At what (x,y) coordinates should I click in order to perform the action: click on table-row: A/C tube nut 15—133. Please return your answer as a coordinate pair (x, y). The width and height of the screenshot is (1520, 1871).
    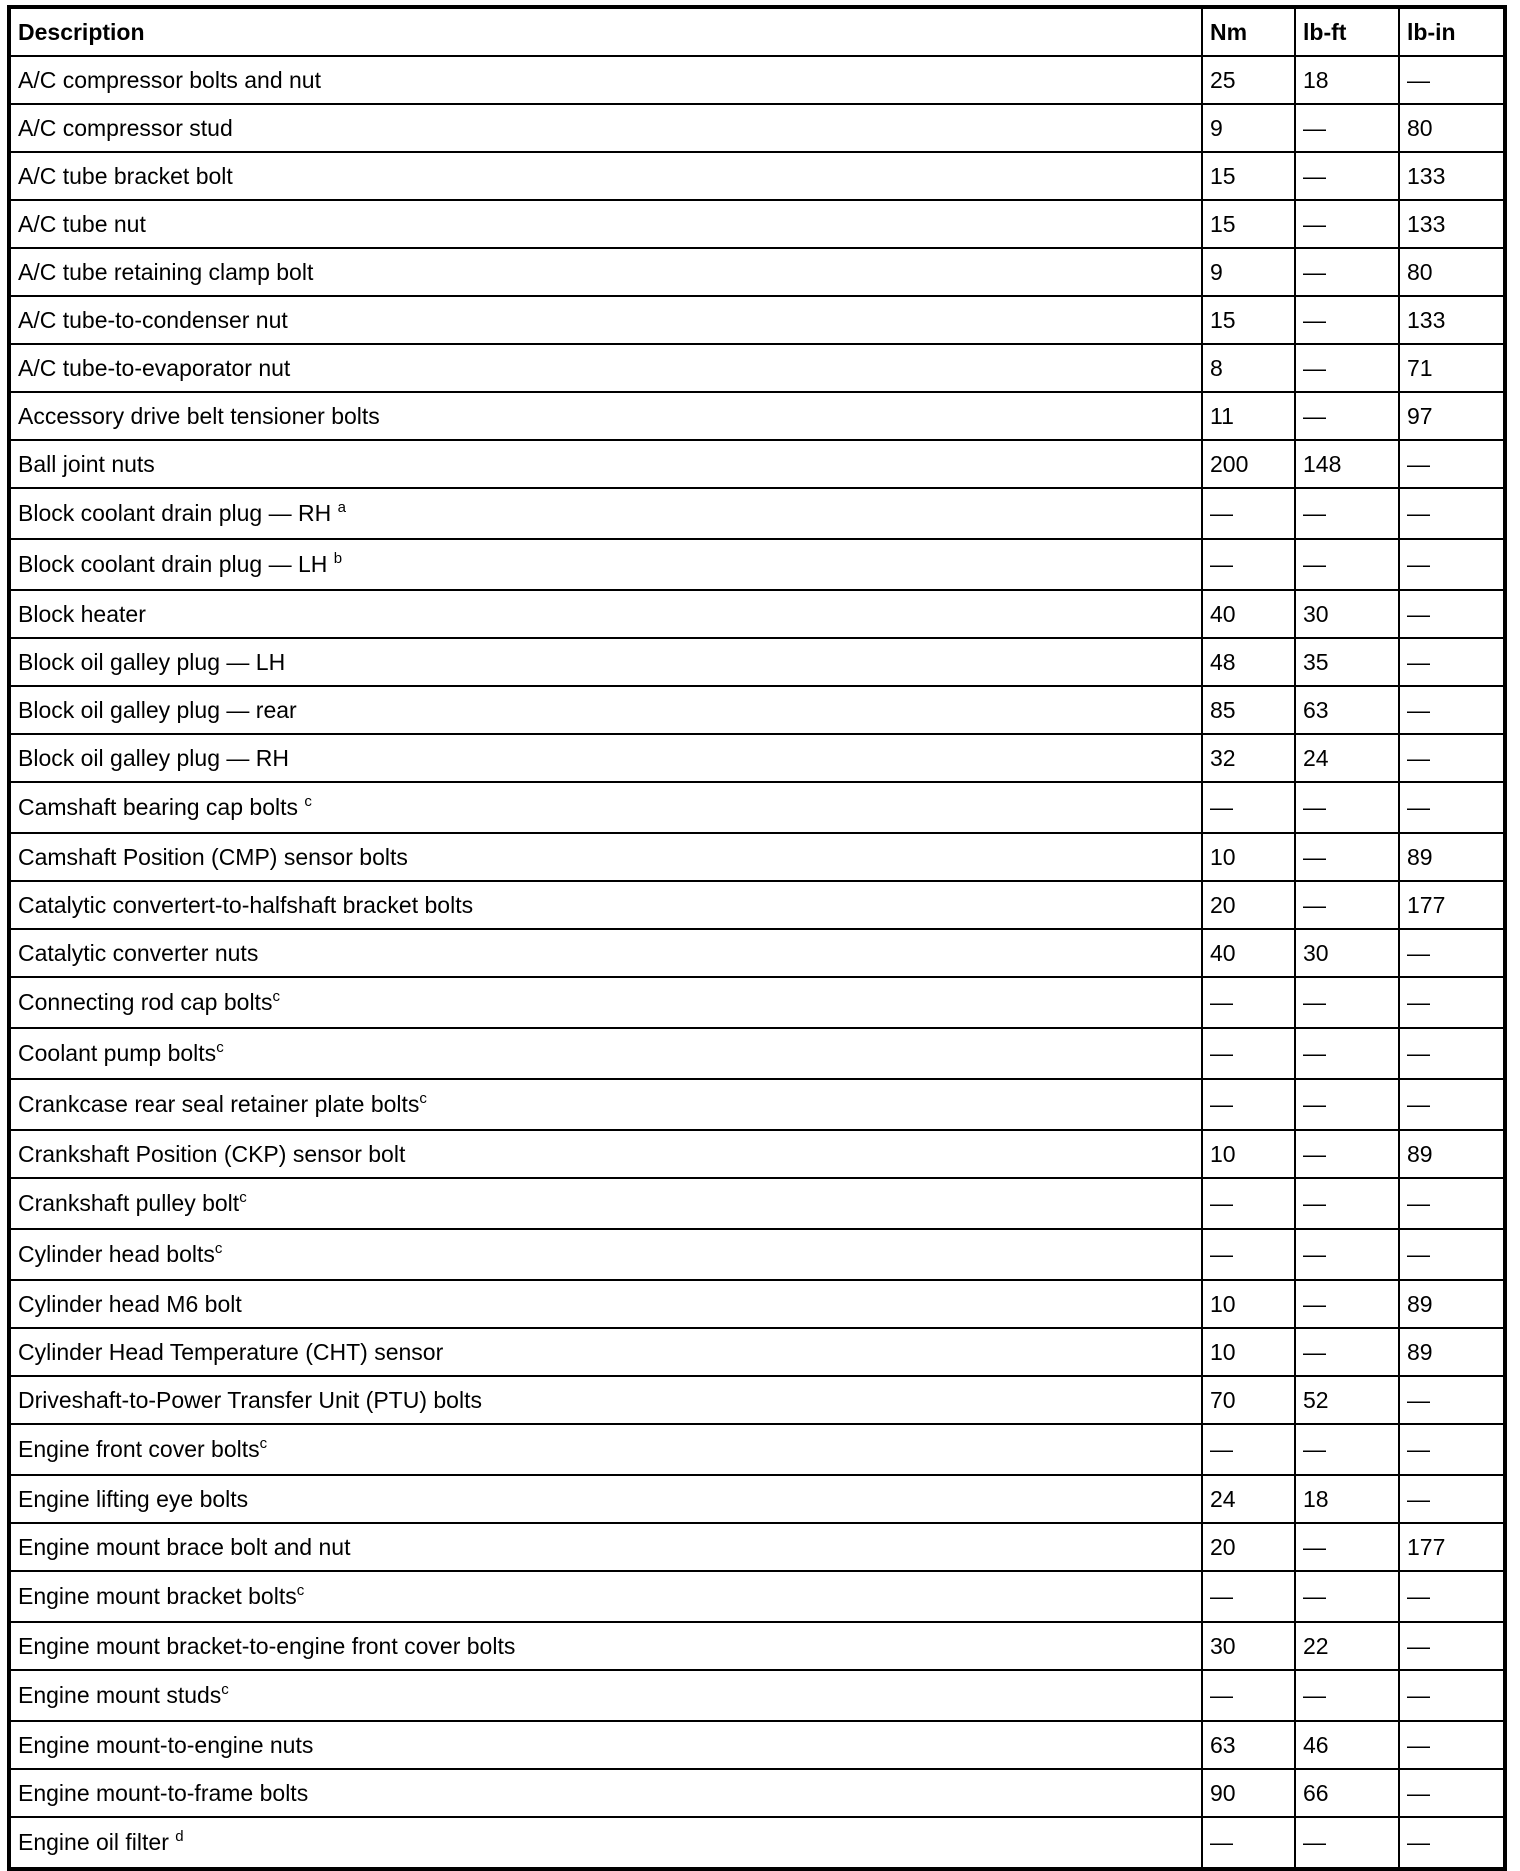
    Looking at the image, I should click on (757, 224).